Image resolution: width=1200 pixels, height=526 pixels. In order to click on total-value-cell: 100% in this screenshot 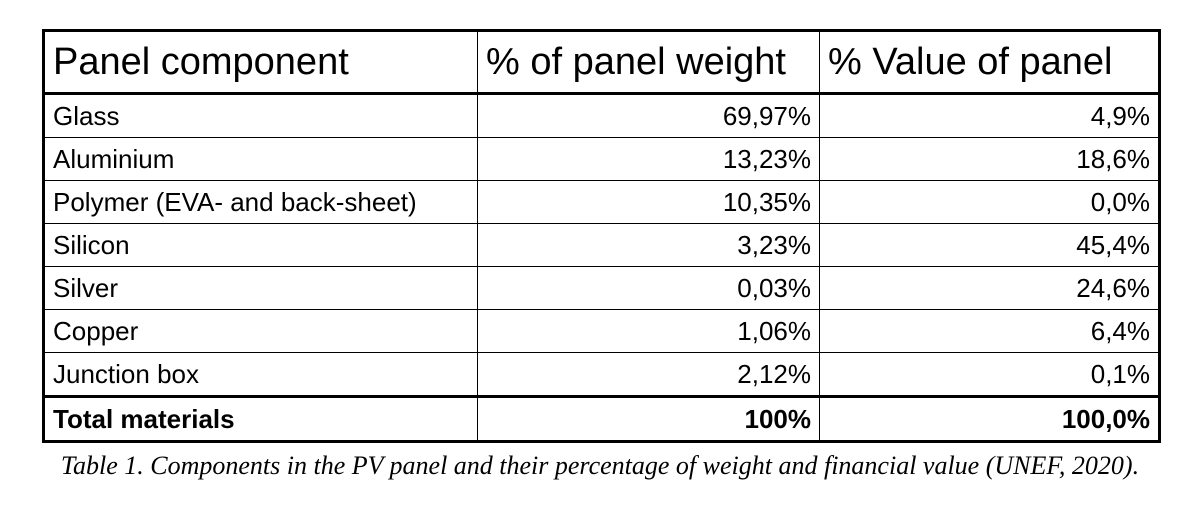, I will do `click(648, 418)`.